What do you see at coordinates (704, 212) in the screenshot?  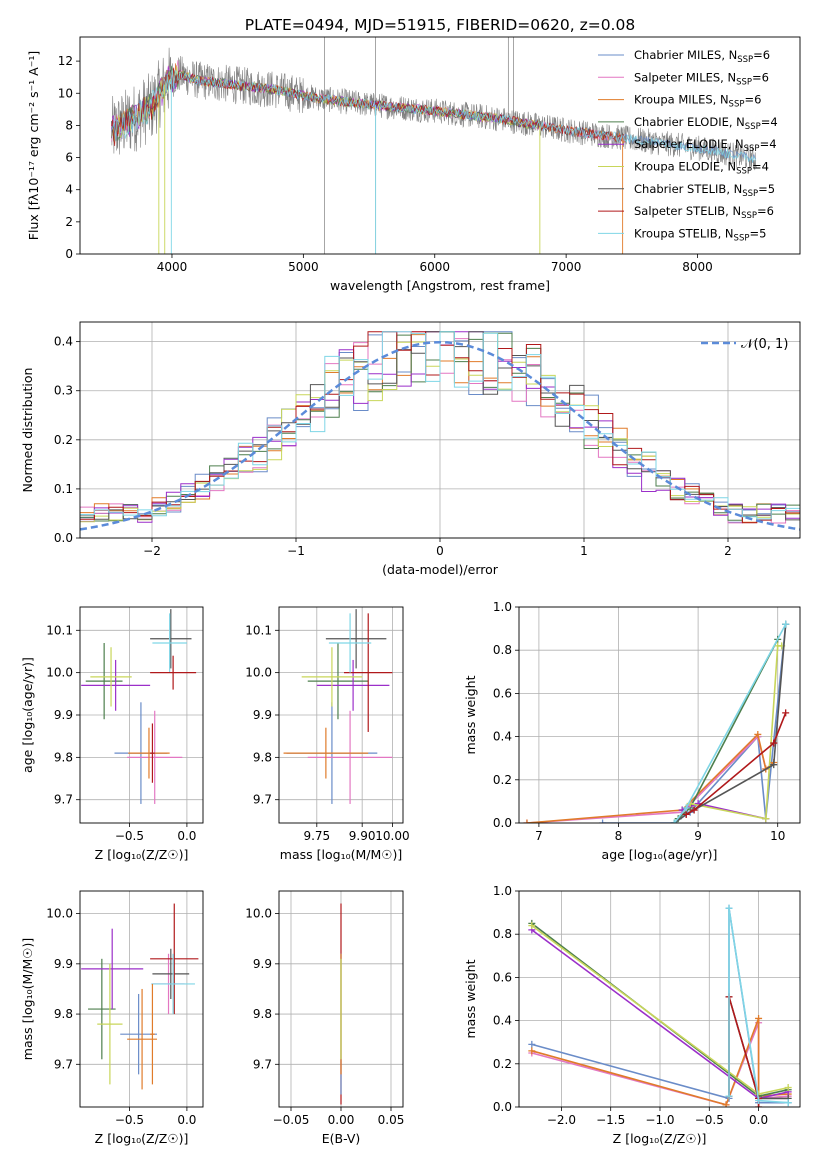 I see `legend-label: Salpeter STELIB, NSSP=6` at bounding box center [704, 212].